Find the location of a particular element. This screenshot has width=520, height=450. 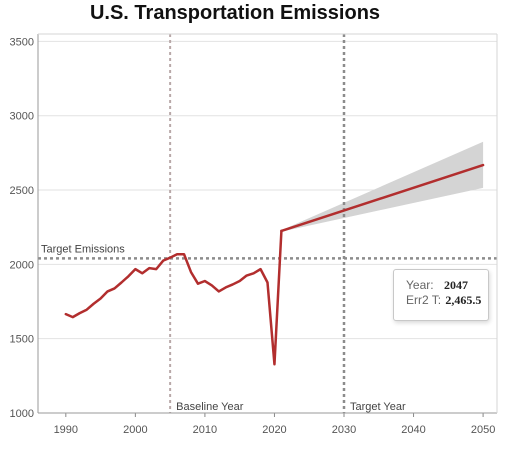

tooltip-year-value: 2047 is located at coordinates (456, 285).